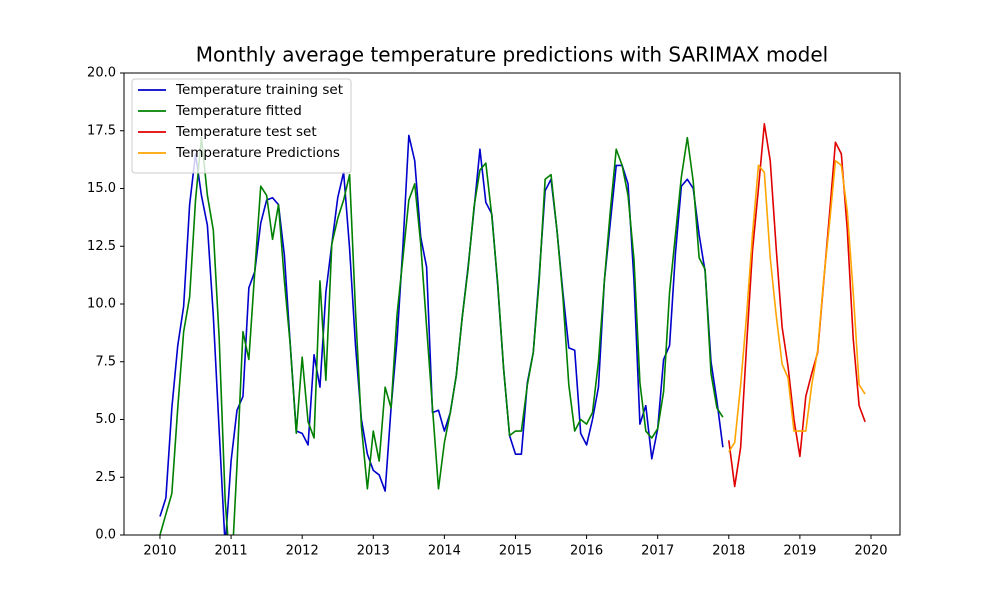  Describe the element at coordinates (444, 551) in the screenshot. I see `x-tick-label: 2014` at that location.